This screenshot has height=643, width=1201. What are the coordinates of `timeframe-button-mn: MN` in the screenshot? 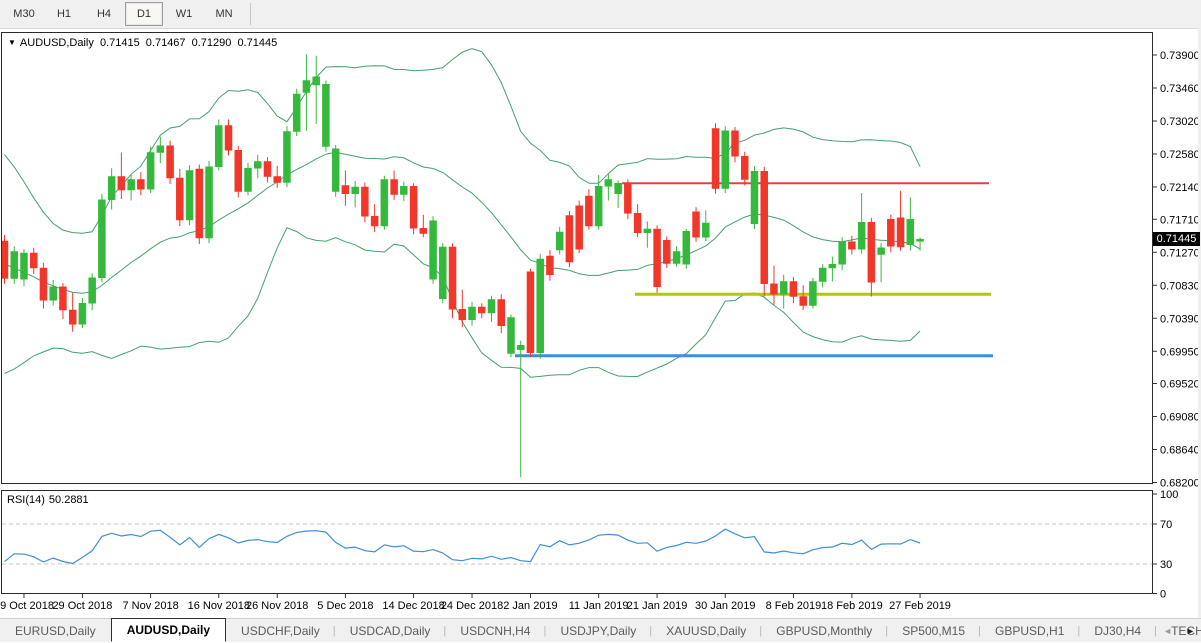 It's located at (224, 14).